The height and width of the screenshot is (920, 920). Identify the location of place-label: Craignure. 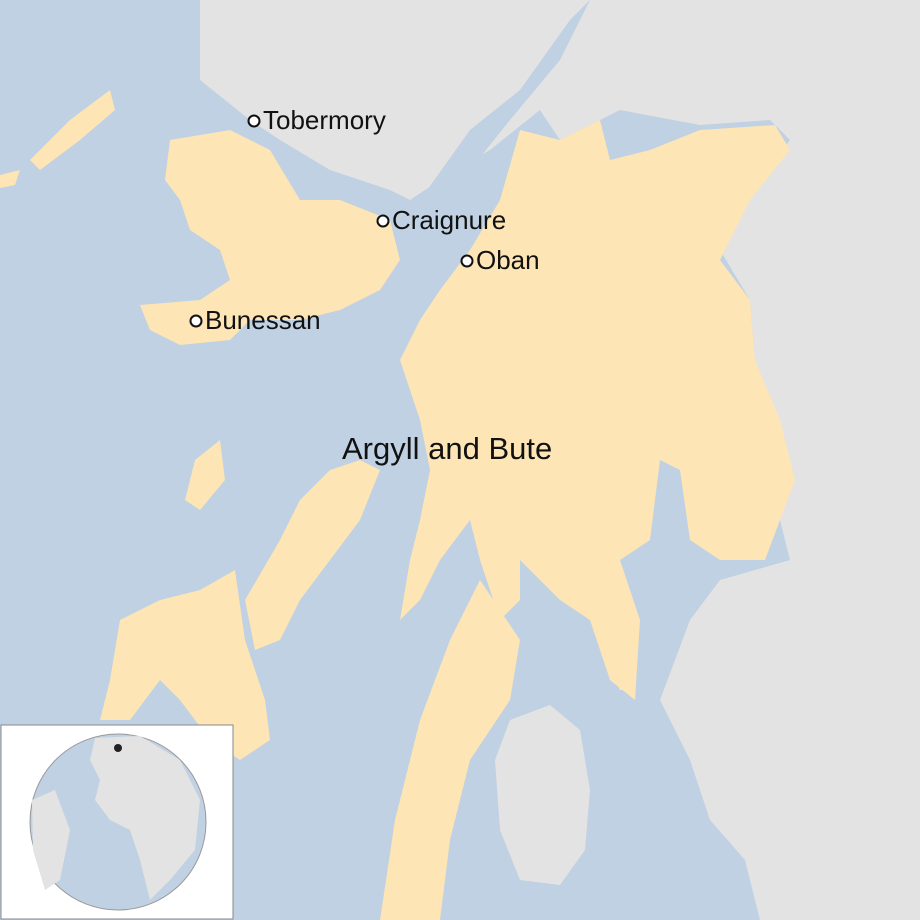
(449, 220).